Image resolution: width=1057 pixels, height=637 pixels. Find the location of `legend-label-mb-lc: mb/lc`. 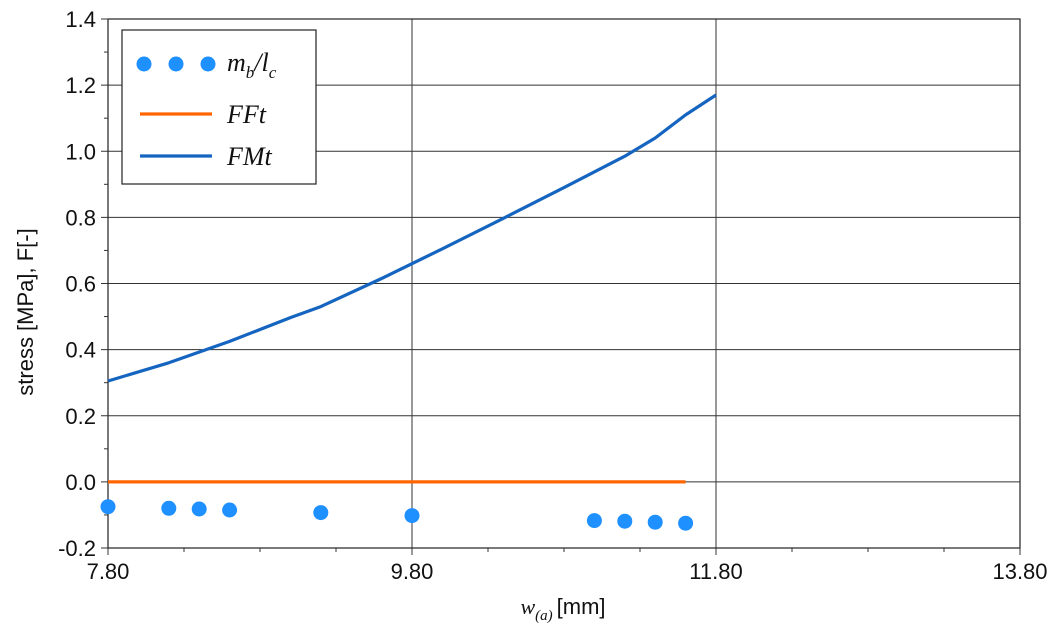

legend-label-mb-lc: mb/lc is located at coordinates (252, 65).